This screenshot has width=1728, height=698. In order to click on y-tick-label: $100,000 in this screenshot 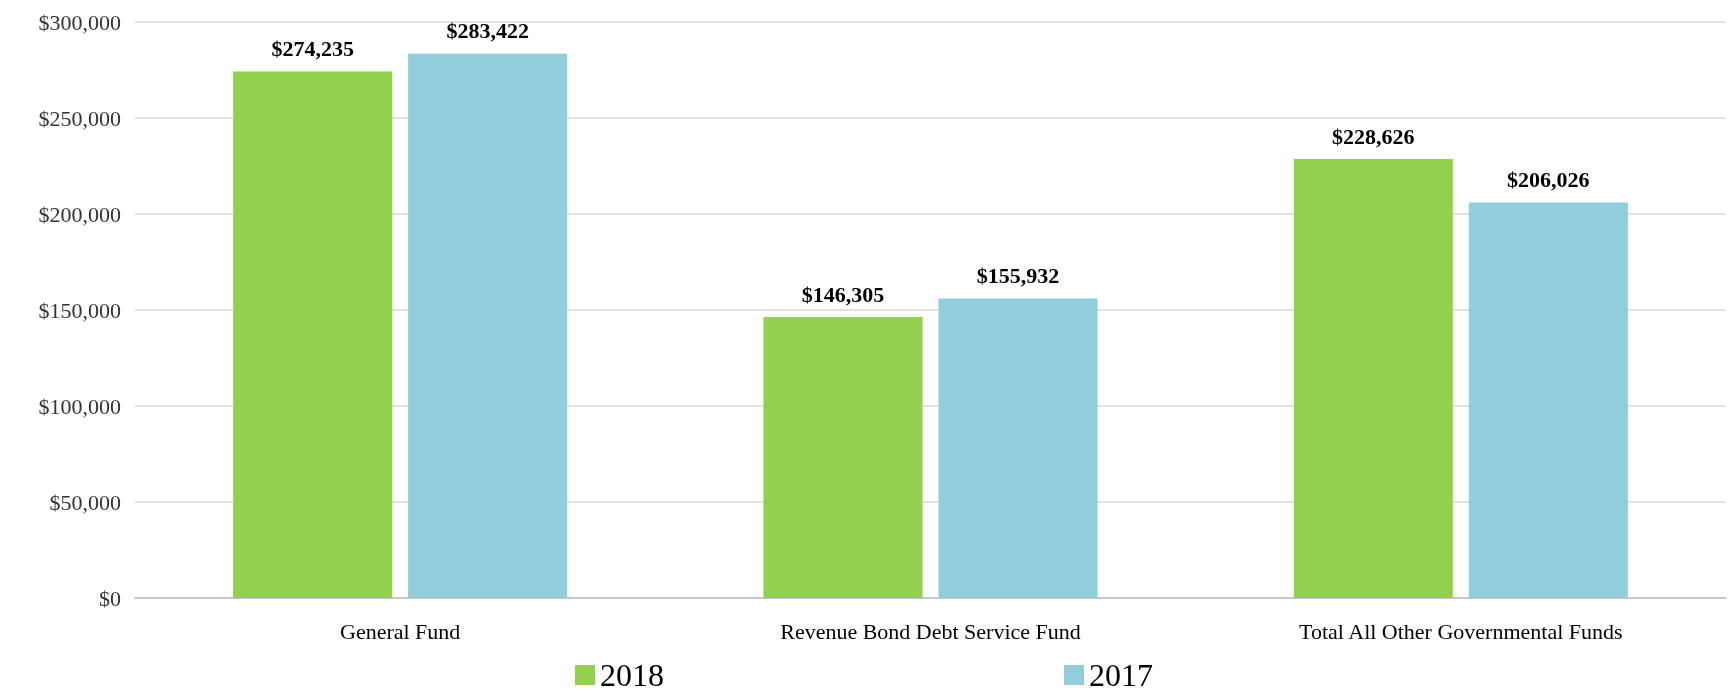, I will do `click(79, 406)`.